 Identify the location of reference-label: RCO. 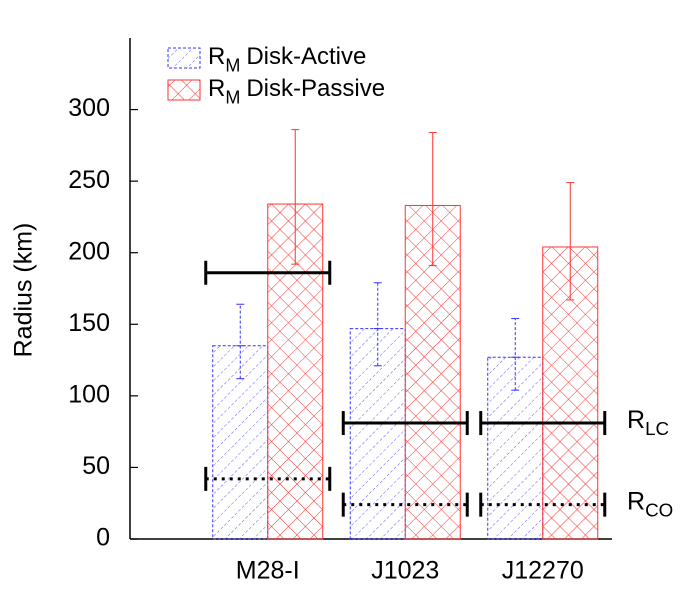
(650, 503).